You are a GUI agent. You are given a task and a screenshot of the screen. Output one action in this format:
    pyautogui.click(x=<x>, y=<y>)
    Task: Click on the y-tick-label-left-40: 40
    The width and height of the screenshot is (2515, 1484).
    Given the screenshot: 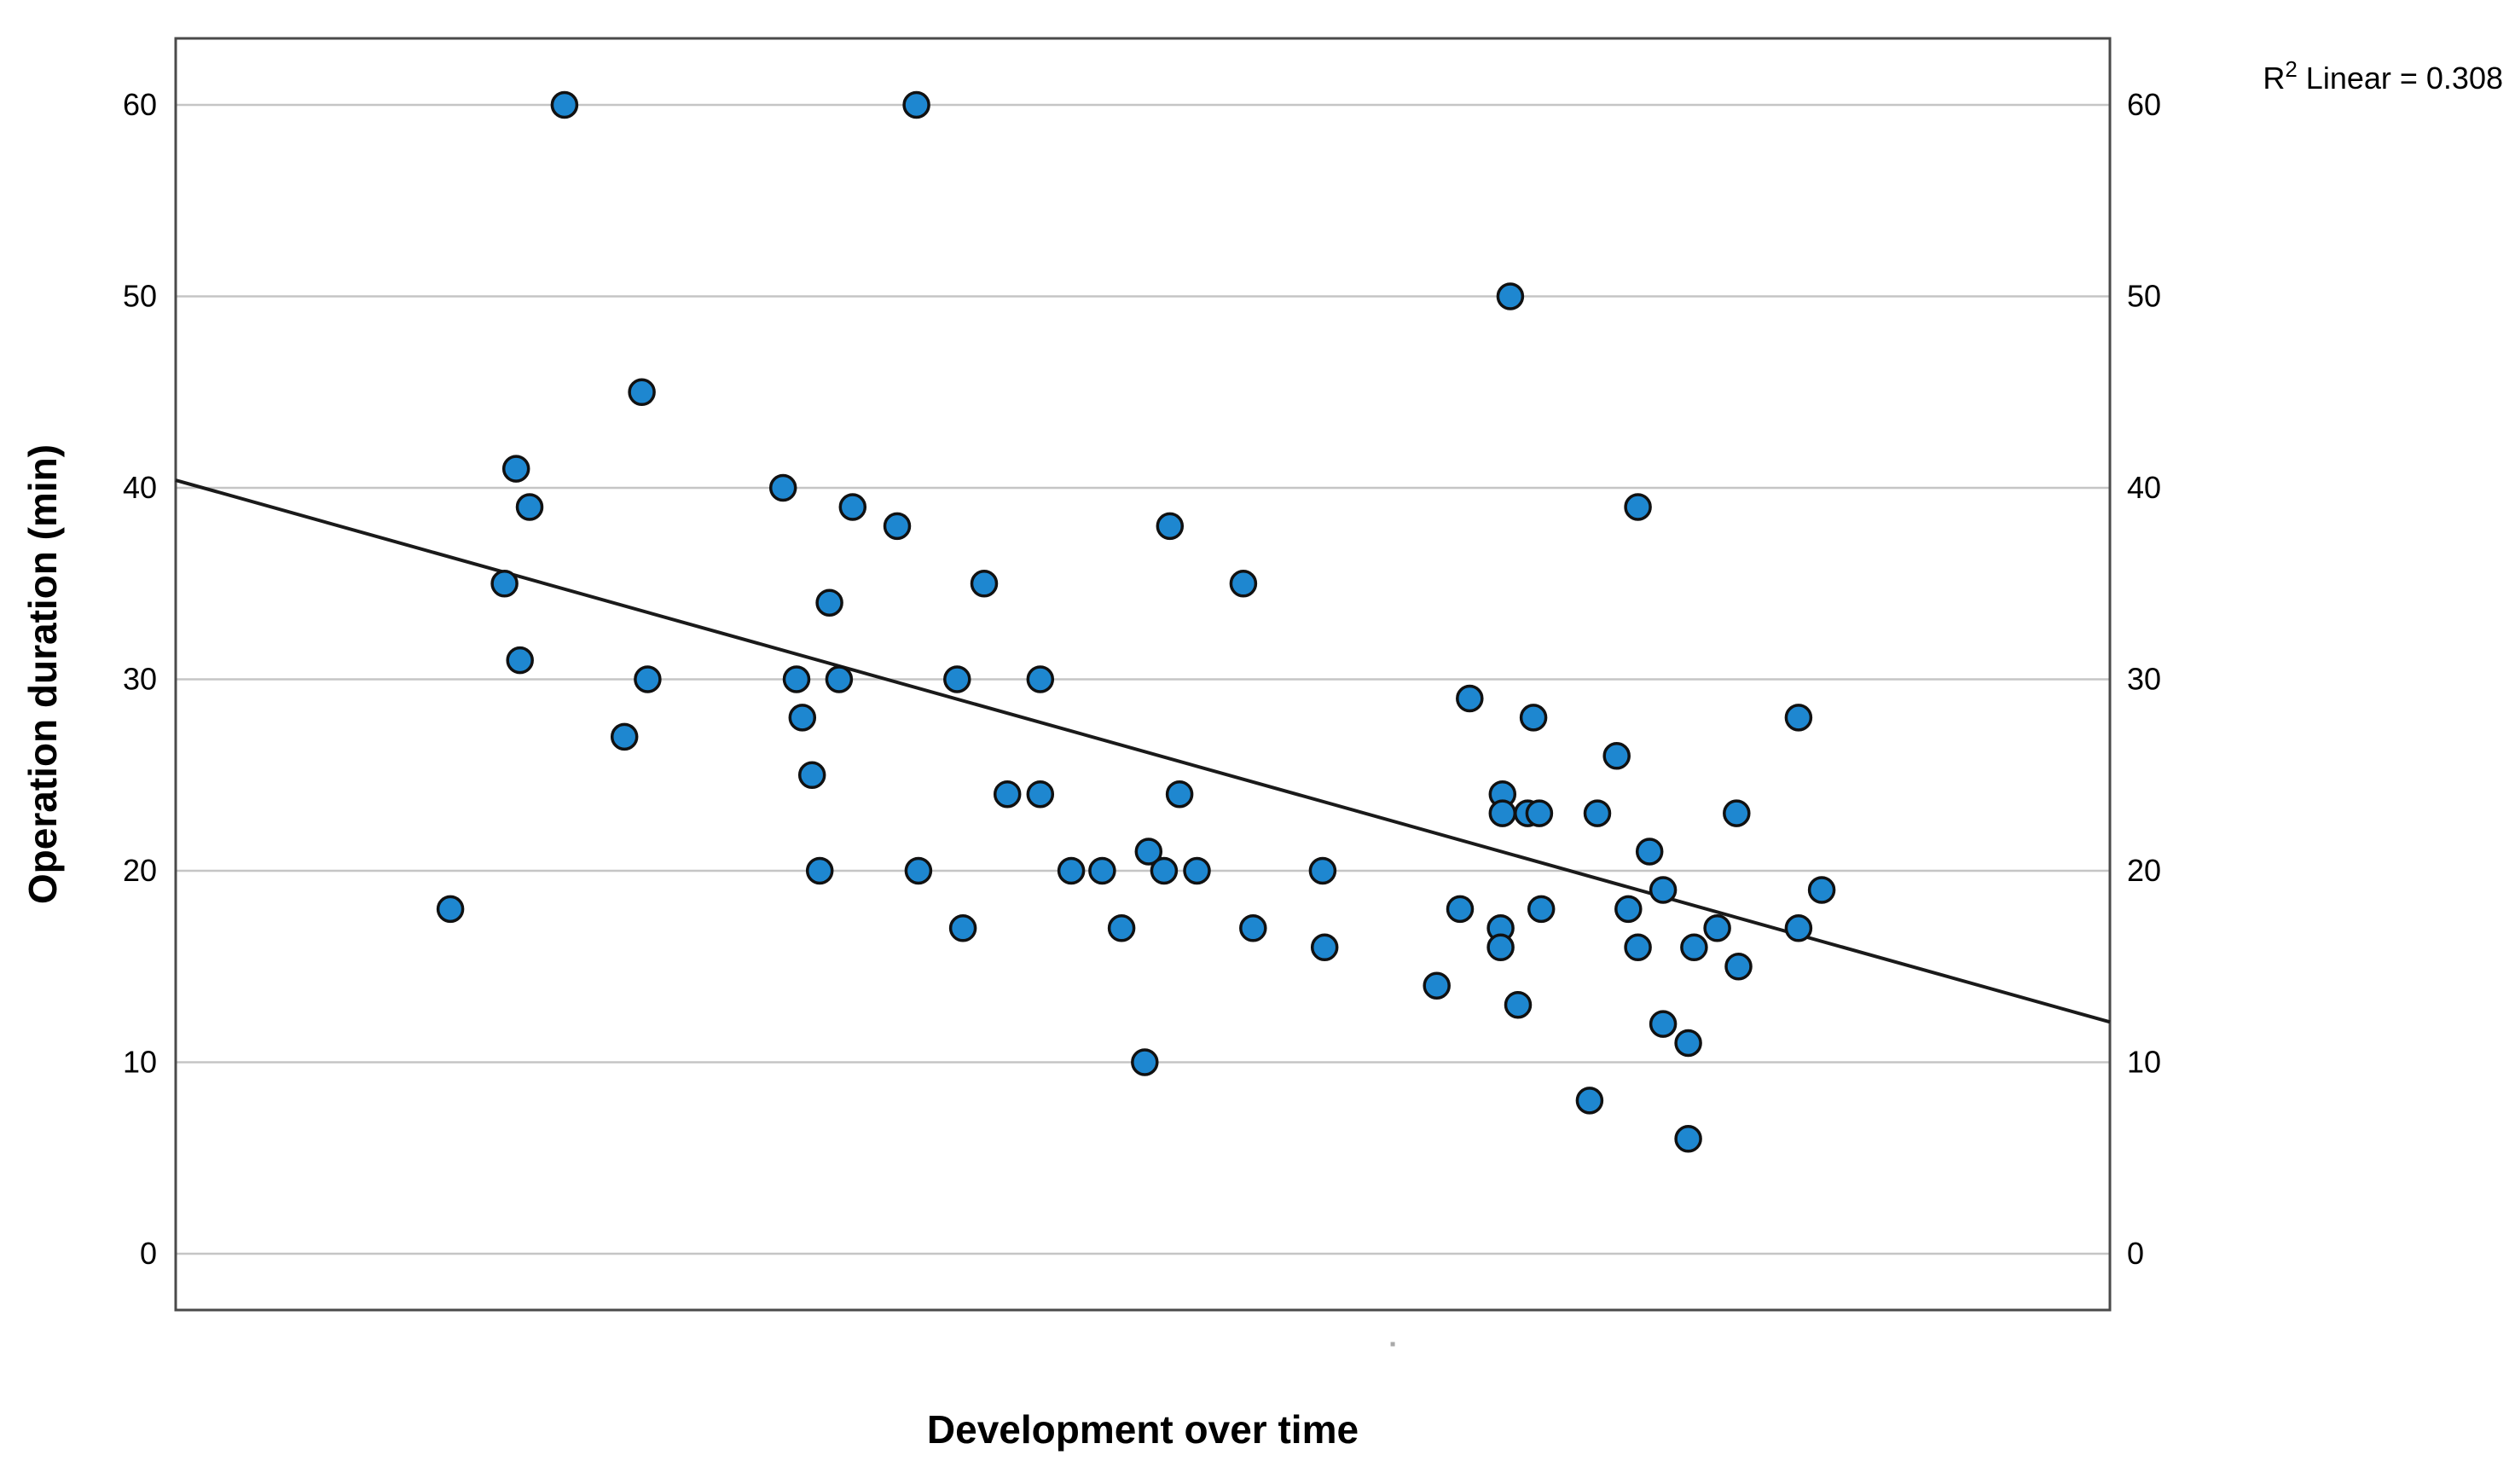 What is the action you would take?
    pyautogui.click(x=140, y=487)
    